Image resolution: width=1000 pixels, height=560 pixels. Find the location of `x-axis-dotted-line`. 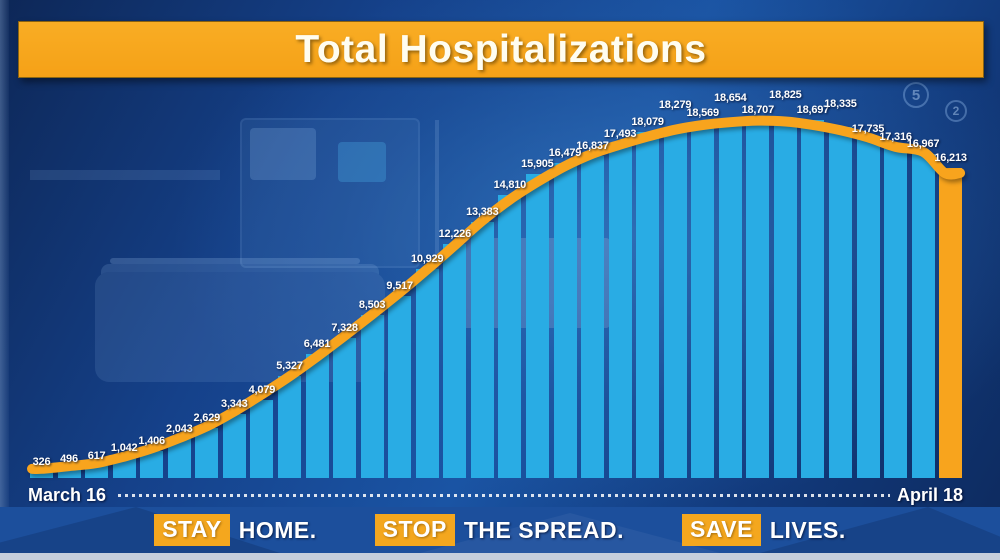

x-axis-dotted-line is located at coordinates (504, 495).